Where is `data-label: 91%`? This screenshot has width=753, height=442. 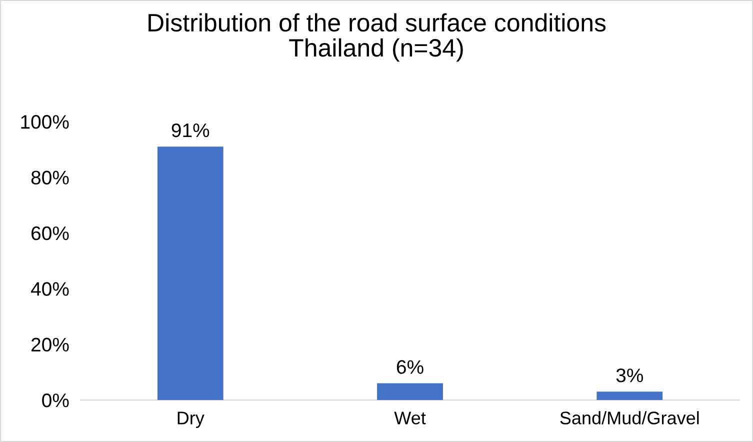
data-label: 91% is located at coordinates (191, 130).